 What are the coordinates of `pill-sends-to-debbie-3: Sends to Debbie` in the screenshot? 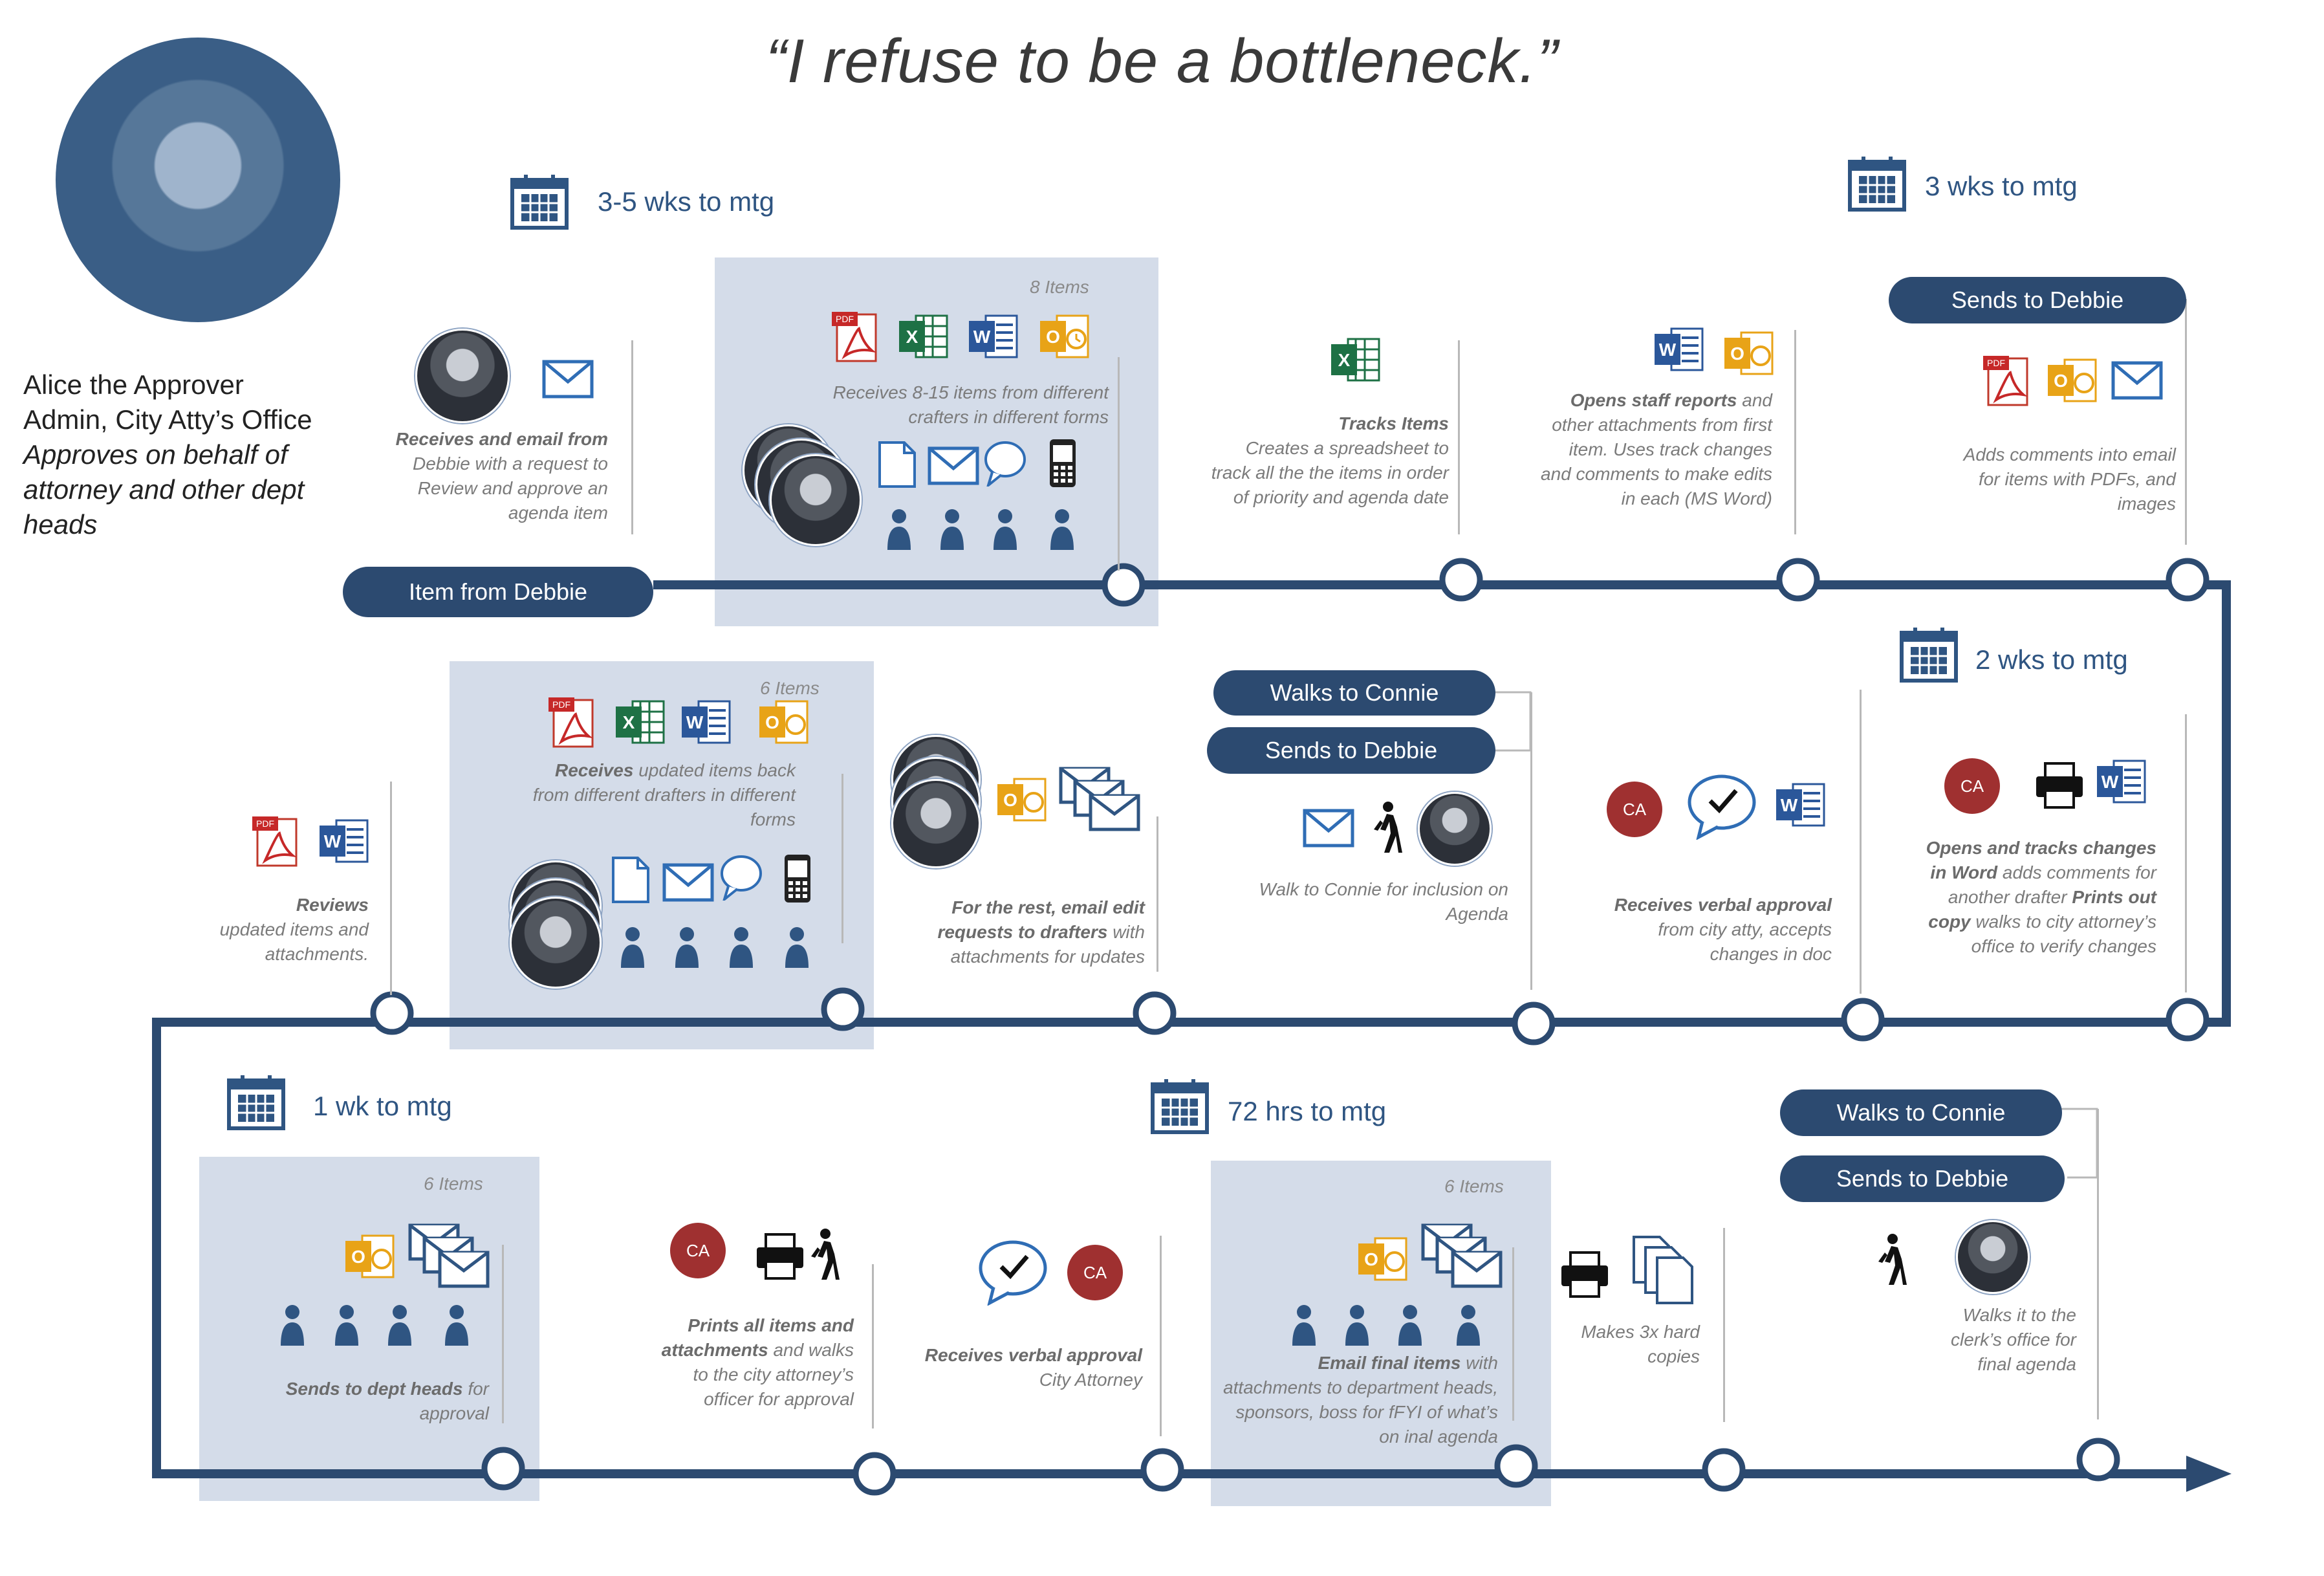 It's located at (1922, 1178).